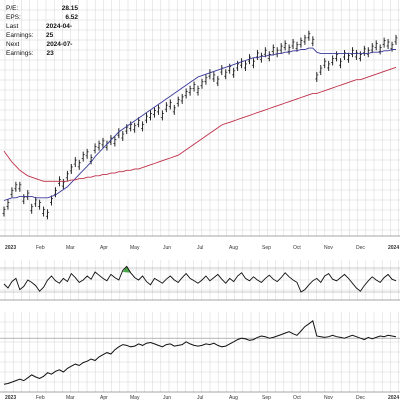  Describe the element at coordinates (12, 8) in the screenshot. I see `stat-label: P/E:` at that location.